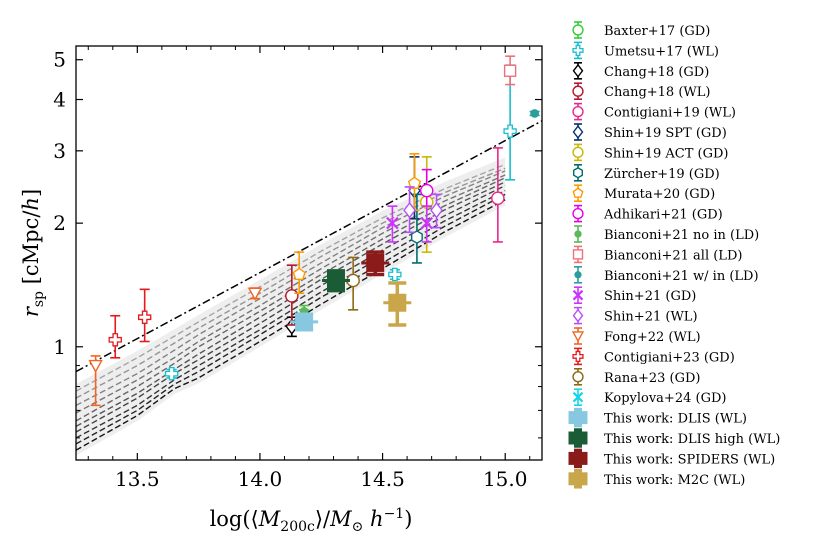 The width and height of the screenshot is (831, 554). I want to click on legend-label: Kopylova+24 (GD), so click(665, 398).